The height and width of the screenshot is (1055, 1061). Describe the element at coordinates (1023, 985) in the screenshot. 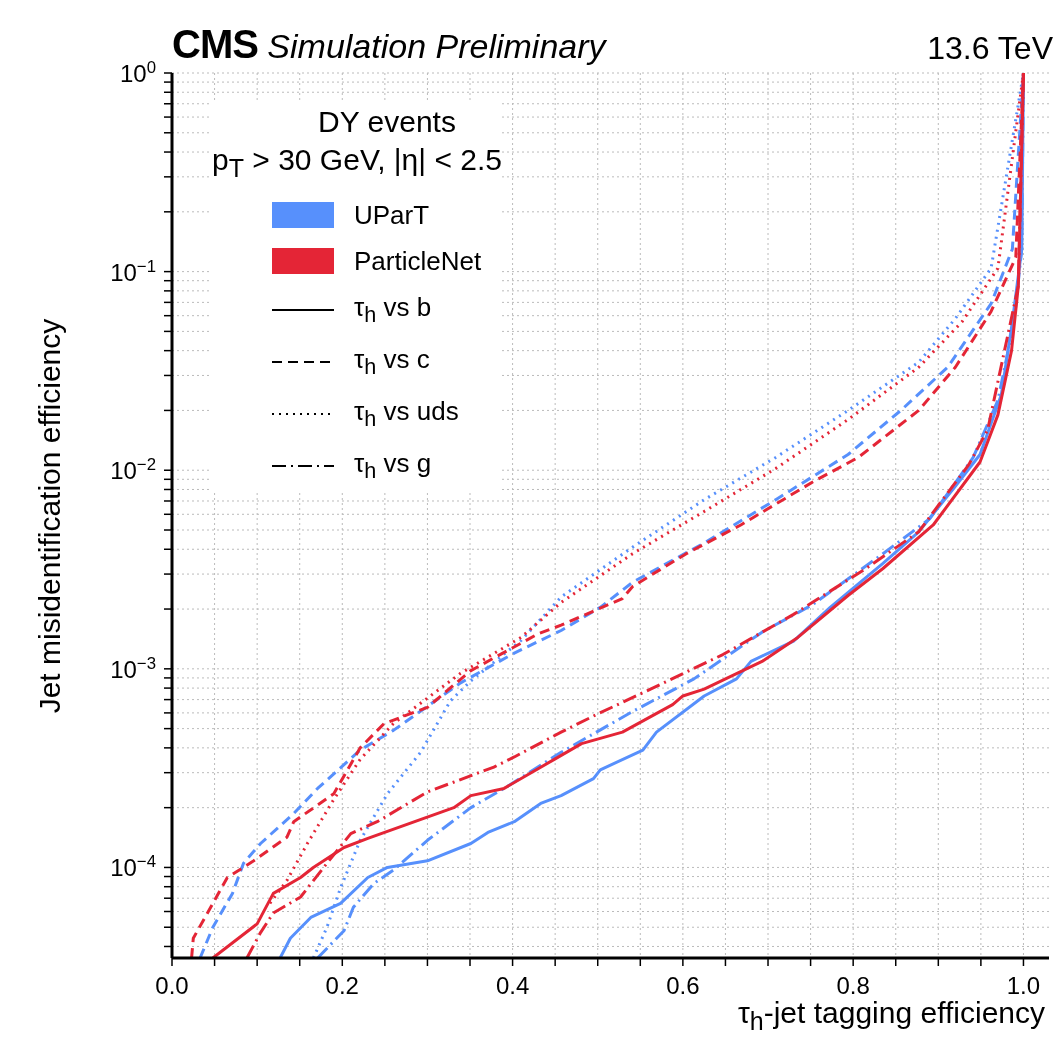

I see `x-tick-label: 1.0` at that location.